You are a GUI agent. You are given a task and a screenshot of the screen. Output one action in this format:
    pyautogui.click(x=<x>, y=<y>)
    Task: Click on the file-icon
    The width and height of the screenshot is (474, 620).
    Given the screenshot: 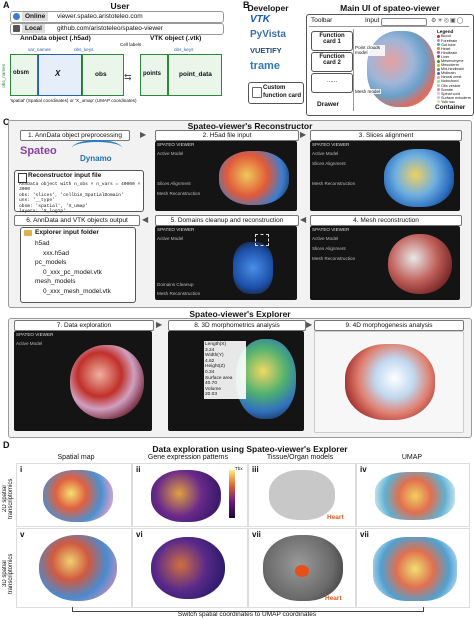 What is the action you would take?
    pyautogui.click(x=22, y=178)
    